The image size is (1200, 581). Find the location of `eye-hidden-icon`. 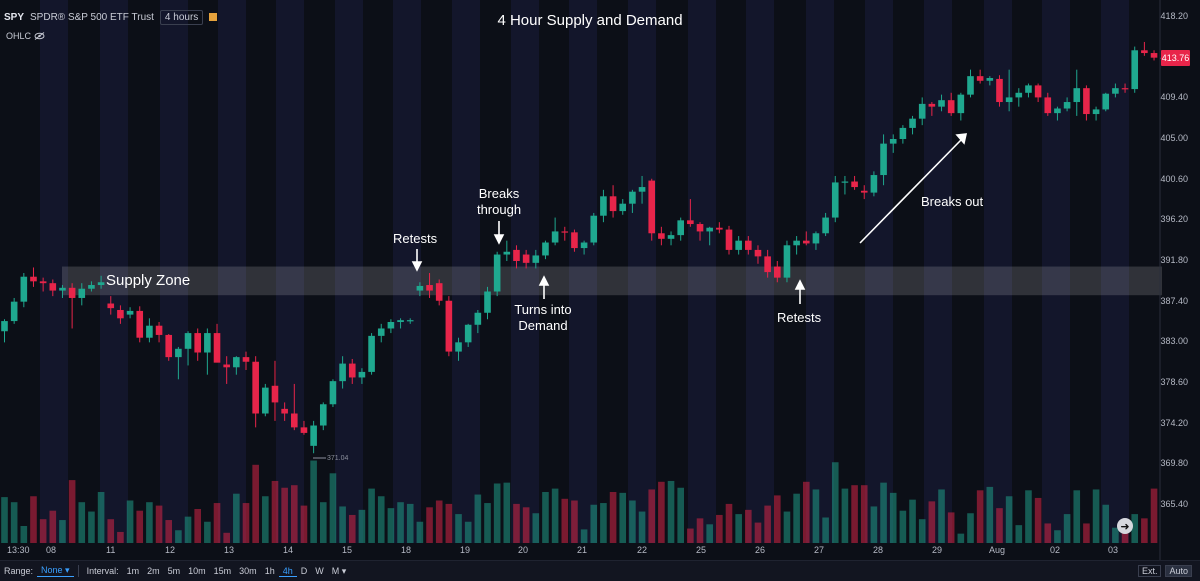

eye-hidden-icon is located at coordinates (39, 36).